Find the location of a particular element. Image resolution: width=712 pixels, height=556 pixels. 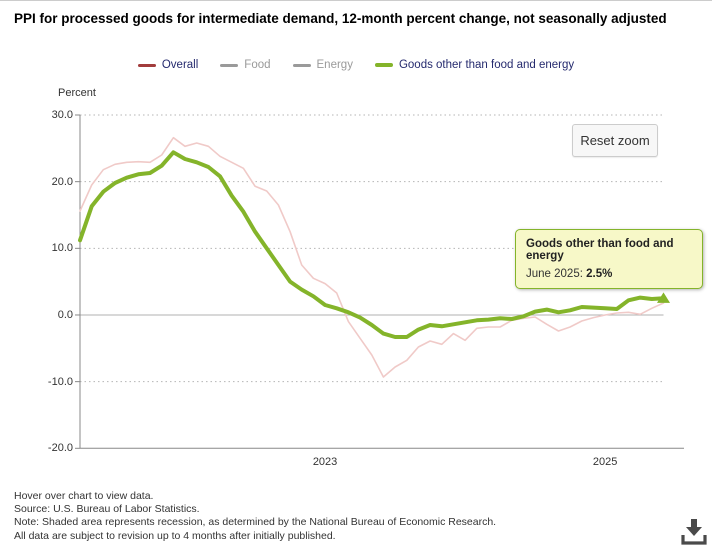

tooltip-value: 2.5% is located at coordinates (599, 274).